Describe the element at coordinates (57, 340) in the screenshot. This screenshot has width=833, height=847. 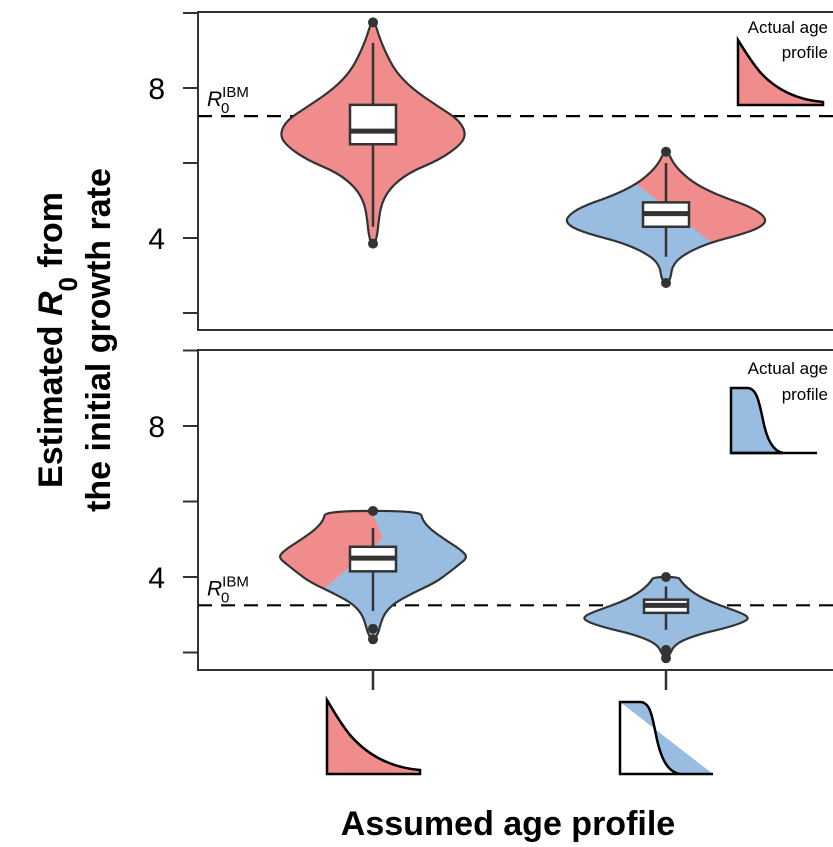
I see `y-axis-title-line1: Estimated R0 from` at that location.